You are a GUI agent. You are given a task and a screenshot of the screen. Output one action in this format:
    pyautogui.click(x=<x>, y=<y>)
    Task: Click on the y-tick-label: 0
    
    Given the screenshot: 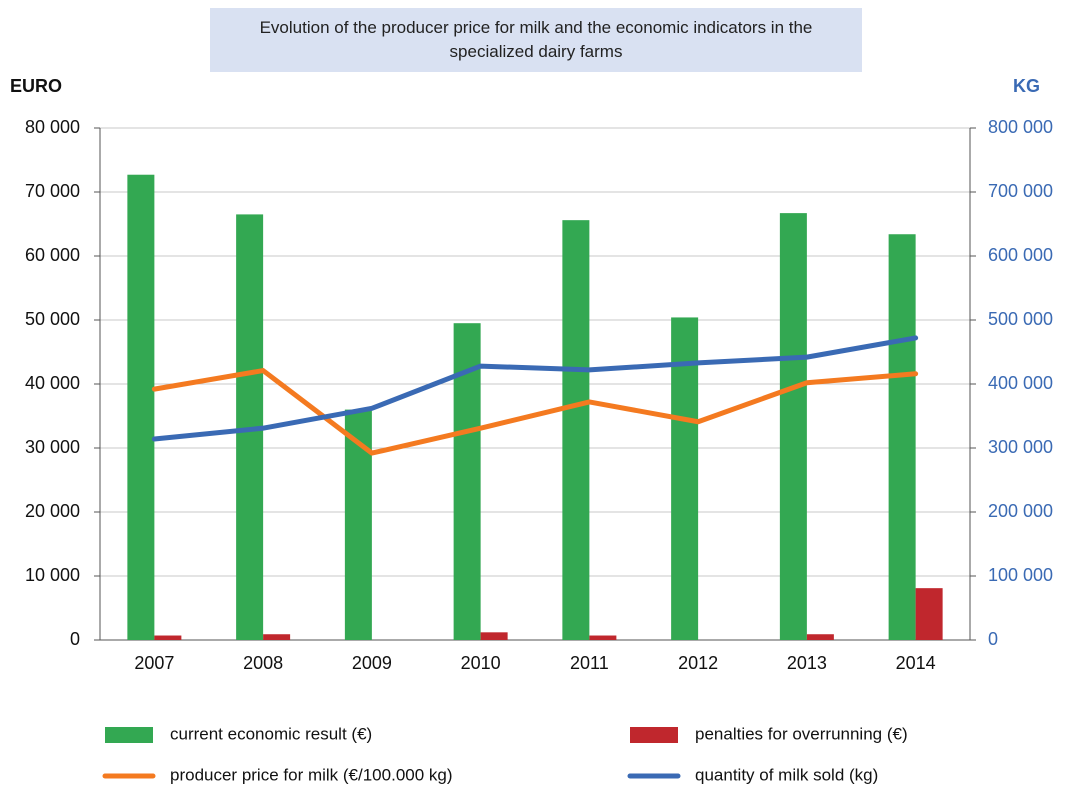 What is the action you would take?
    pyautogui.click(x=75, y=639)
    